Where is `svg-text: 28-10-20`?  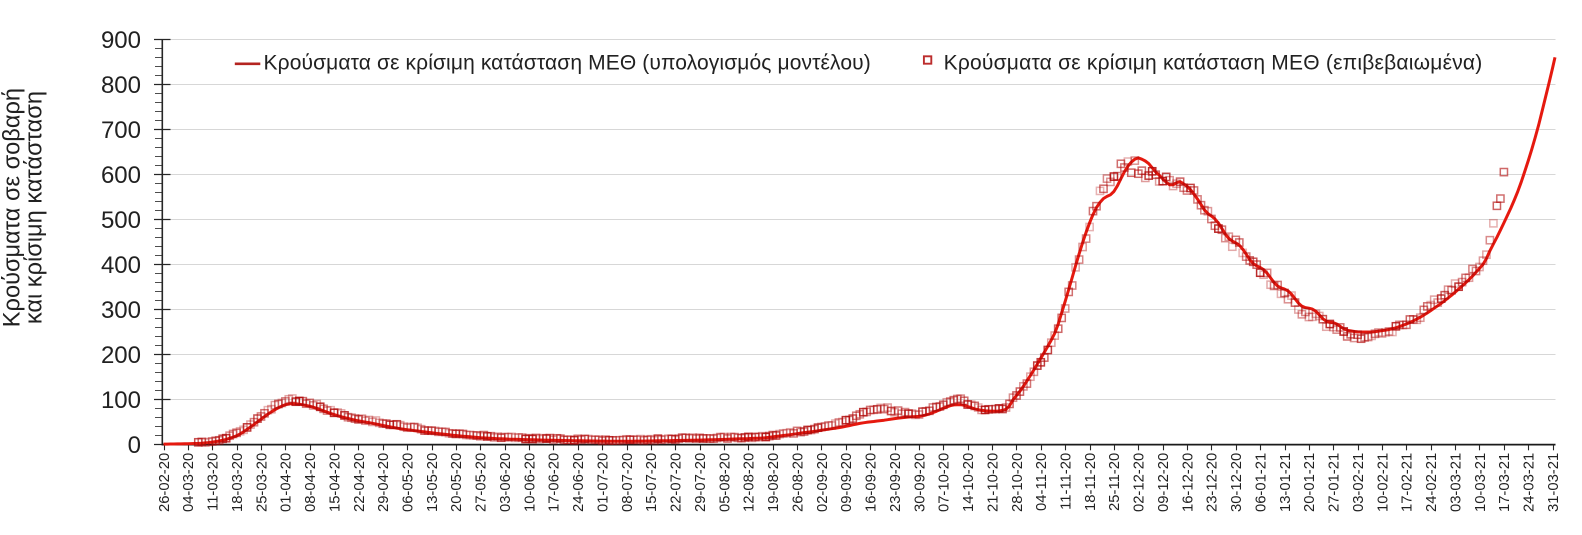
svg-text: 28-10-20 is located at coordinates (1018, 482).